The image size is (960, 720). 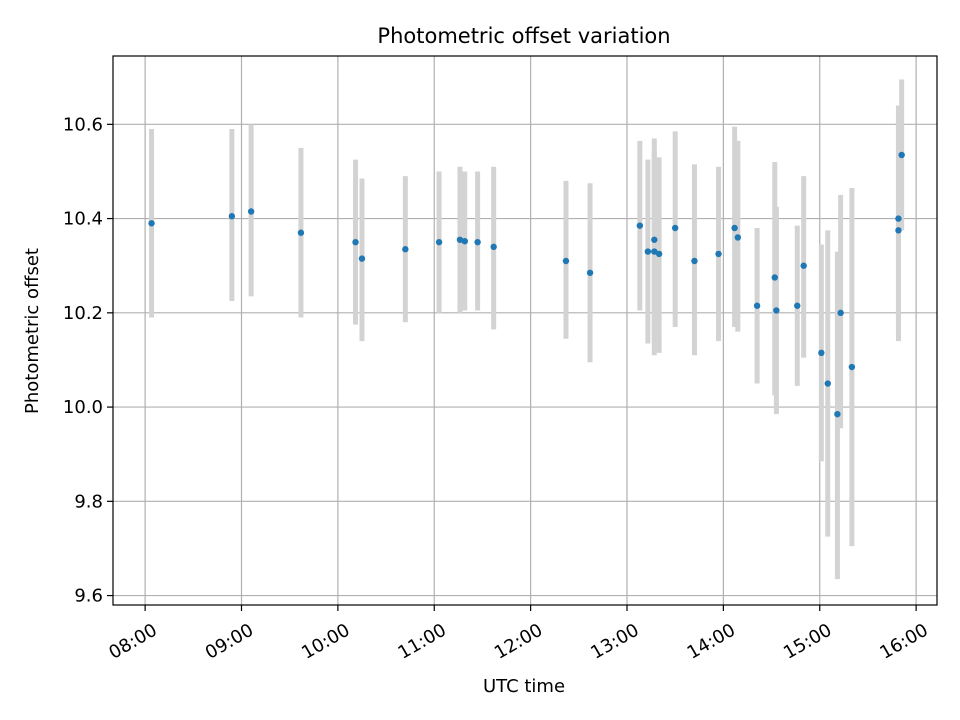 What do you see at coordinates (88, 596) in the screenshot?
I see `y-tick-label: 9.6` at bounding box center [88, 596].